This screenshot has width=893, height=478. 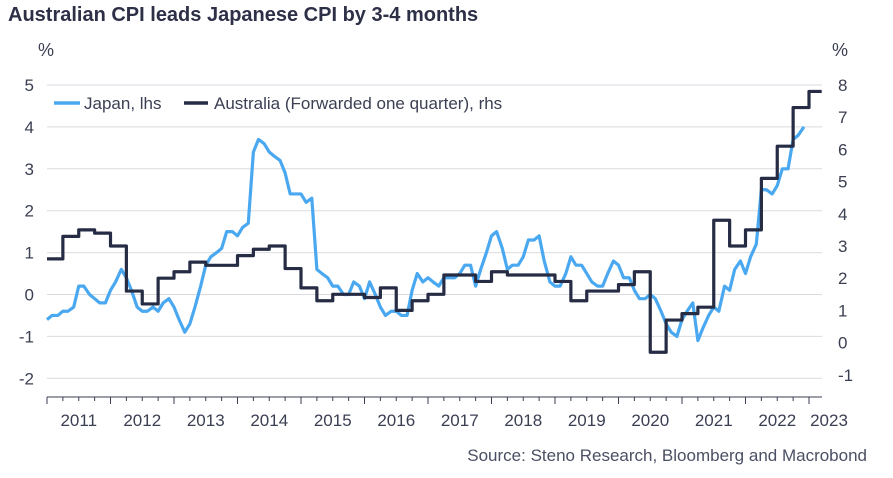 What do you see at coordinates (206, 420) in the screenshot?
I see `x-tick-label: 2013` at bounding box center [206, 420].